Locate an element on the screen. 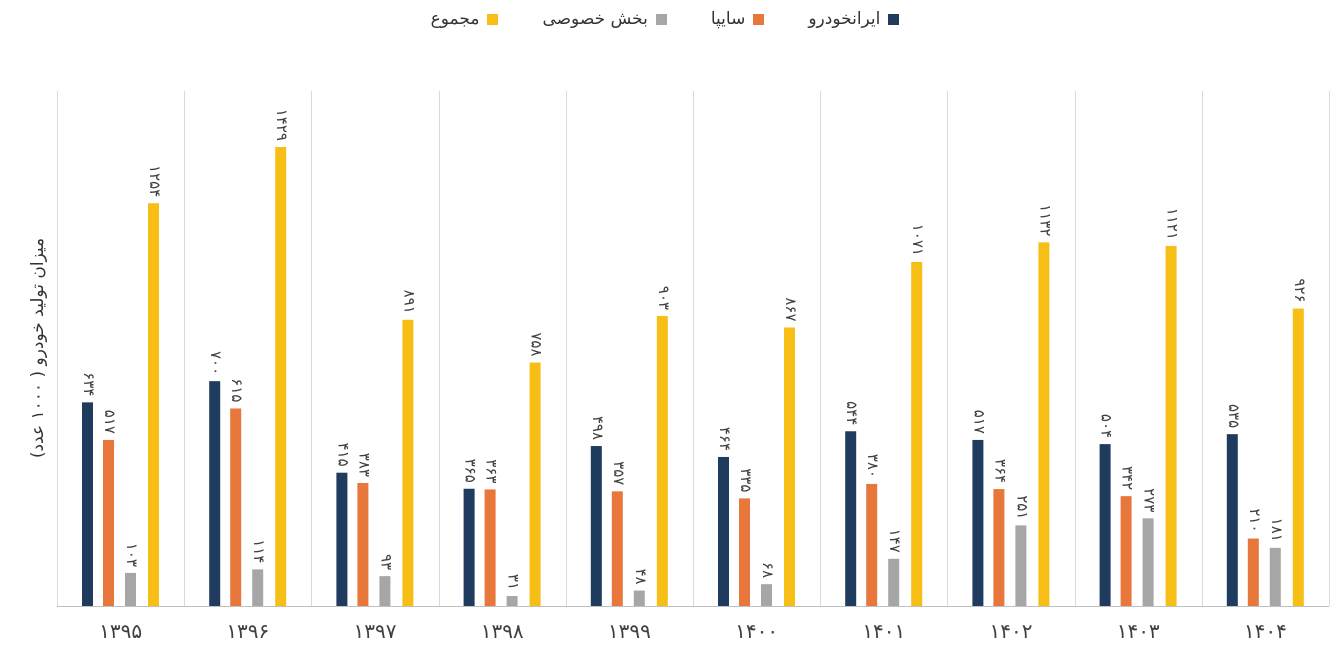  x-tick-label: ۱۳۹۵ is located at coordinates (120, 631).